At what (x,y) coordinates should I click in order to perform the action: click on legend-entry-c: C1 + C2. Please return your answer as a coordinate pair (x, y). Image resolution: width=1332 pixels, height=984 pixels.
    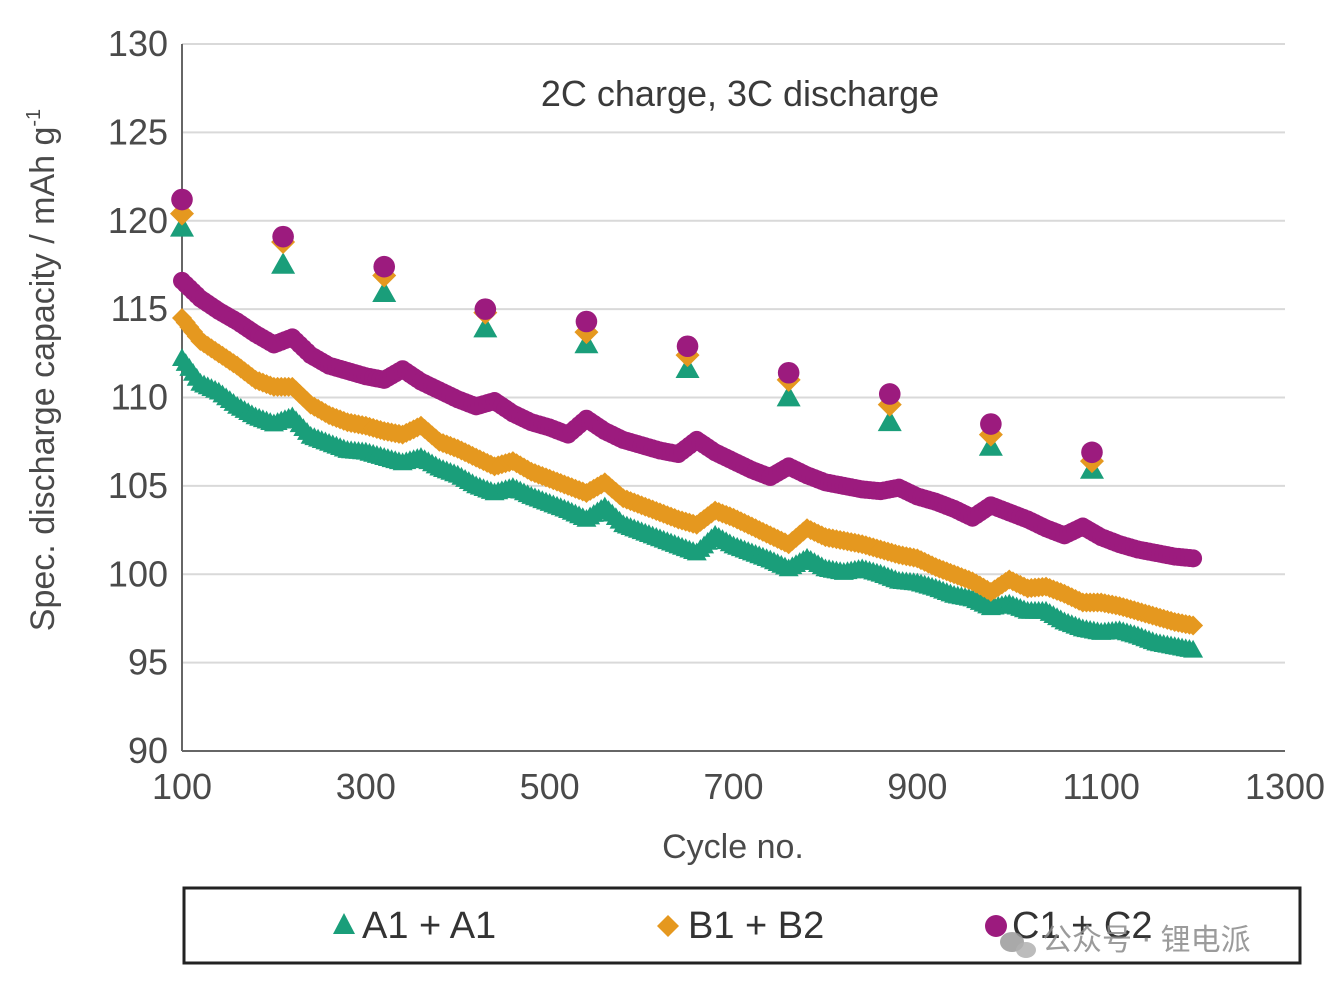
    Looking at the image, I should click on (1068, 926).